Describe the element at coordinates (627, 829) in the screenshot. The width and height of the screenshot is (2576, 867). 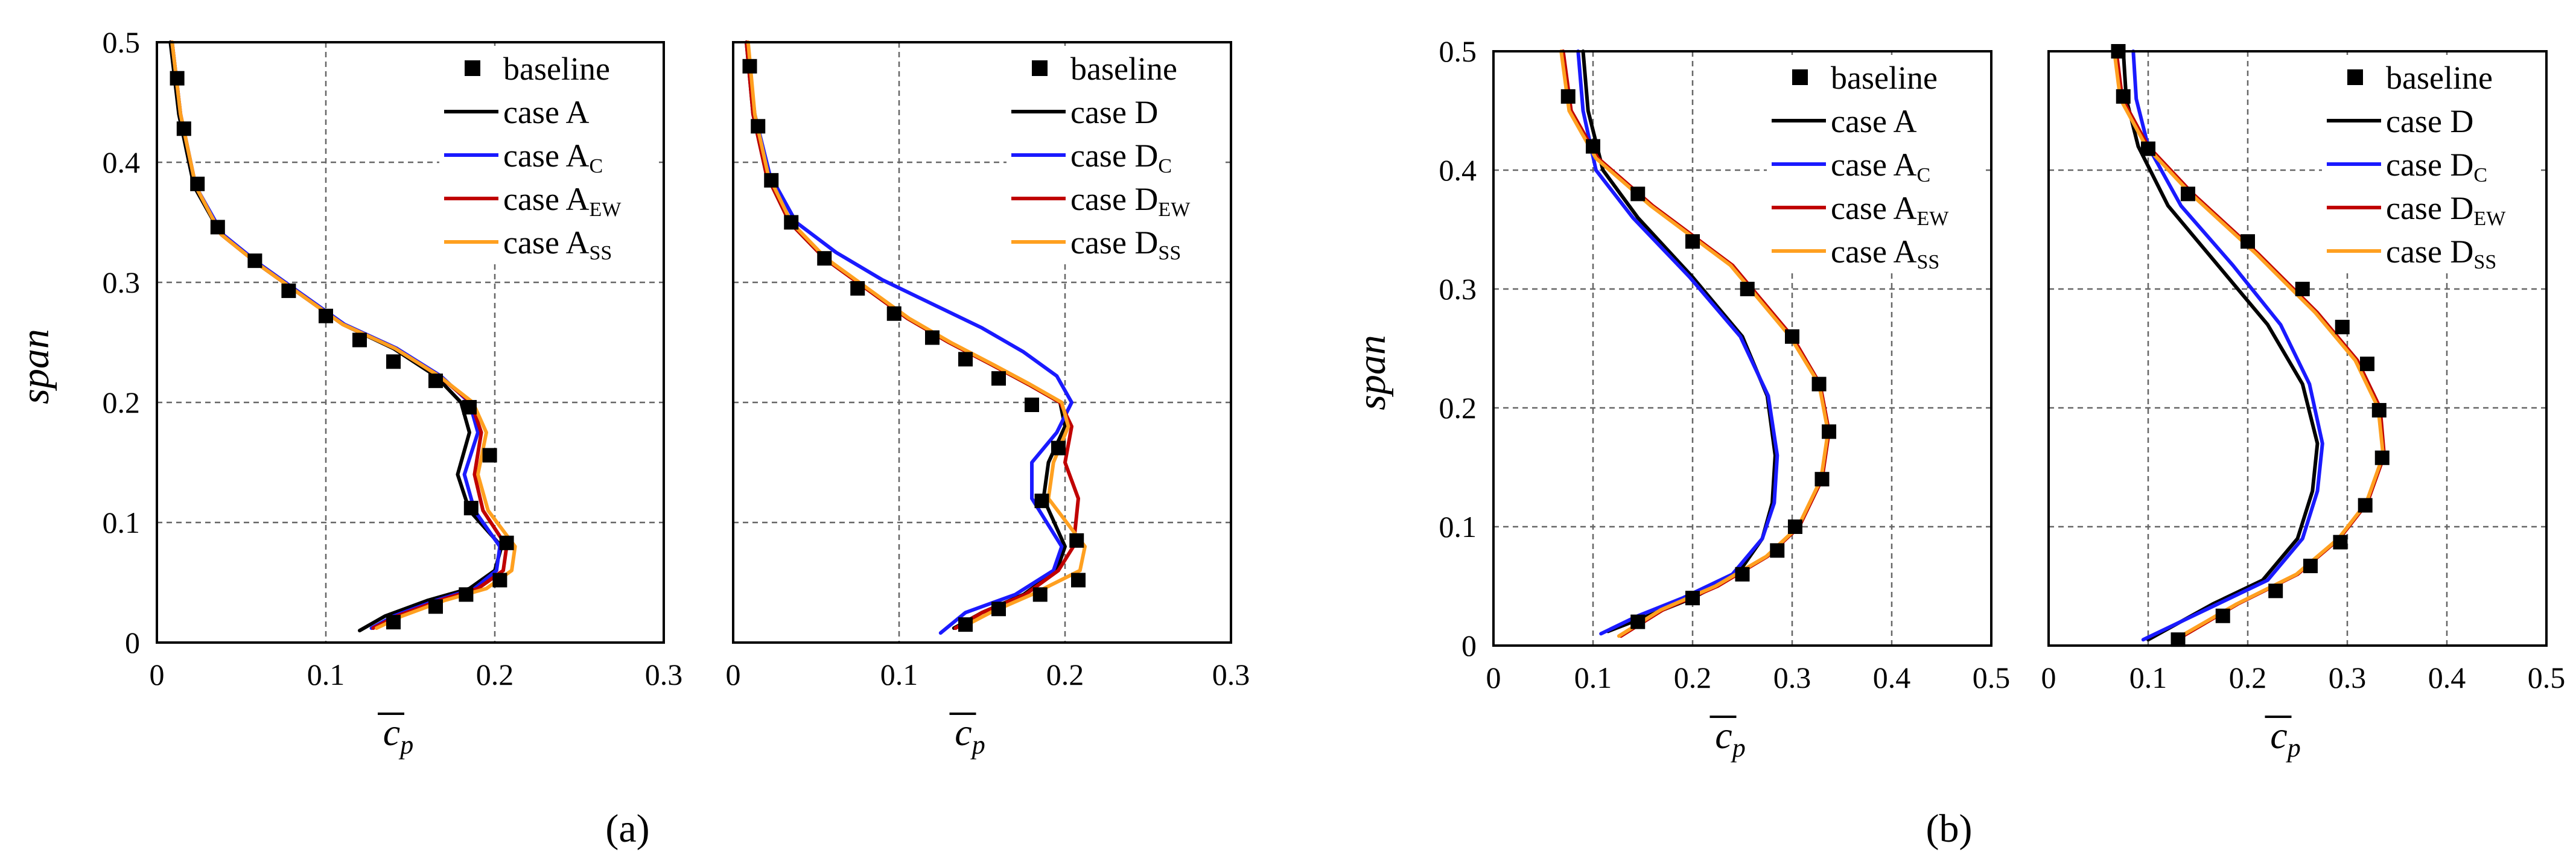
I see `panel-label-a: (a)` at that location.